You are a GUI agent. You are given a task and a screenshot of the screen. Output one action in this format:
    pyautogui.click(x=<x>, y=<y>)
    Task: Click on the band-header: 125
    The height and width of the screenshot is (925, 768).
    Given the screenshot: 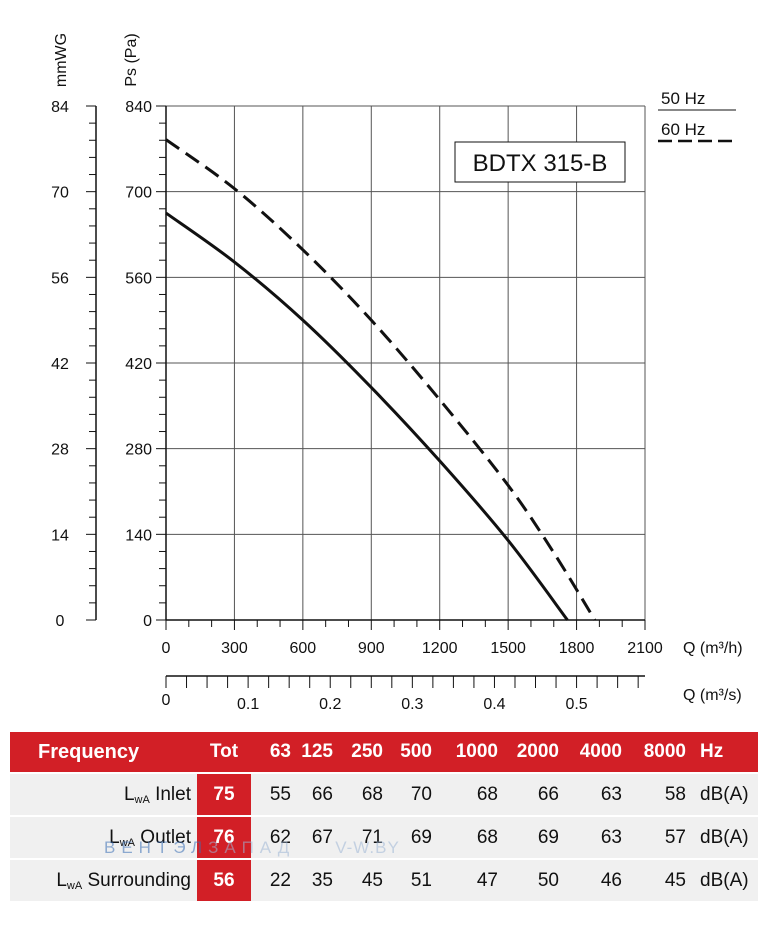 What is the action you would take?
    pyautogui.click(x=312, y=752)
    